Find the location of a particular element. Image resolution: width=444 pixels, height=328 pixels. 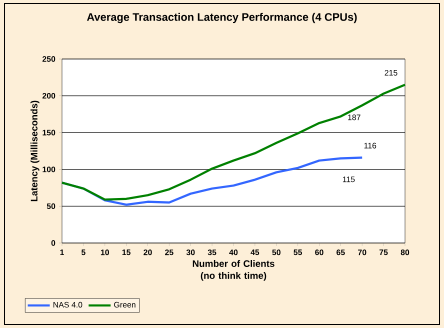

x-axis-title: Number of Clients (no think time) is located at coordinates (233, 270).